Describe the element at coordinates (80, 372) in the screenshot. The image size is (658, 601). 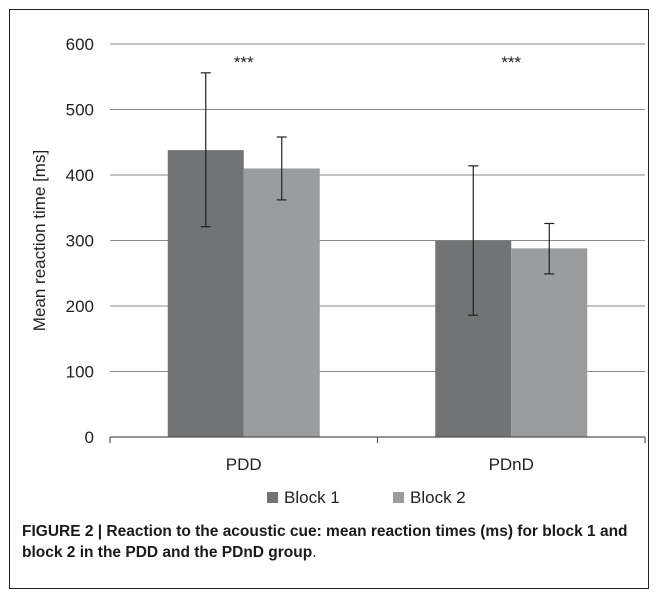
I see `y-tick-label: 100` at that location.